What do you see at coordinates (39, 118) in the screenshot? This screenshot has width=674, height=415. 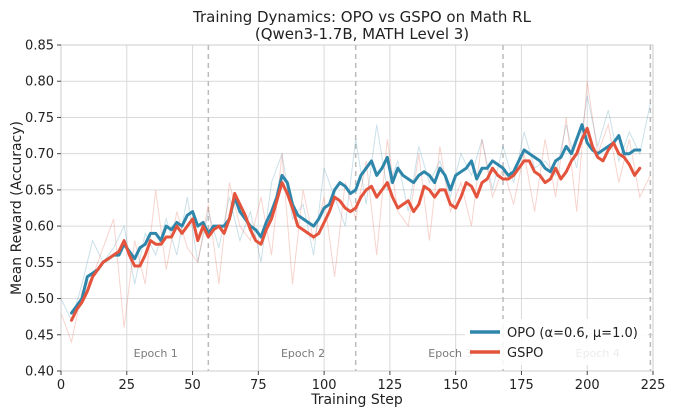 I see `y-tick-label: 0.75` at bounding box center [39, 118].